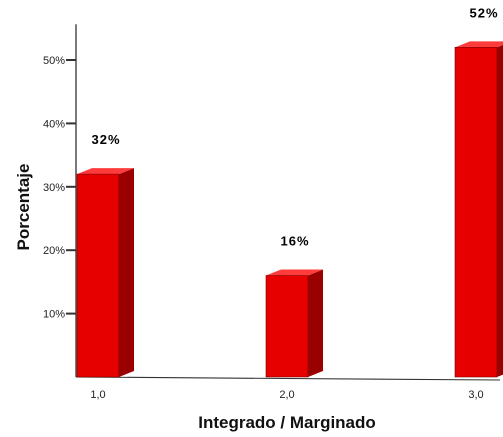  Describe the element at coordinates (97, 395) in the screenshot. I see `x-tick-label: 1,0` at that location.